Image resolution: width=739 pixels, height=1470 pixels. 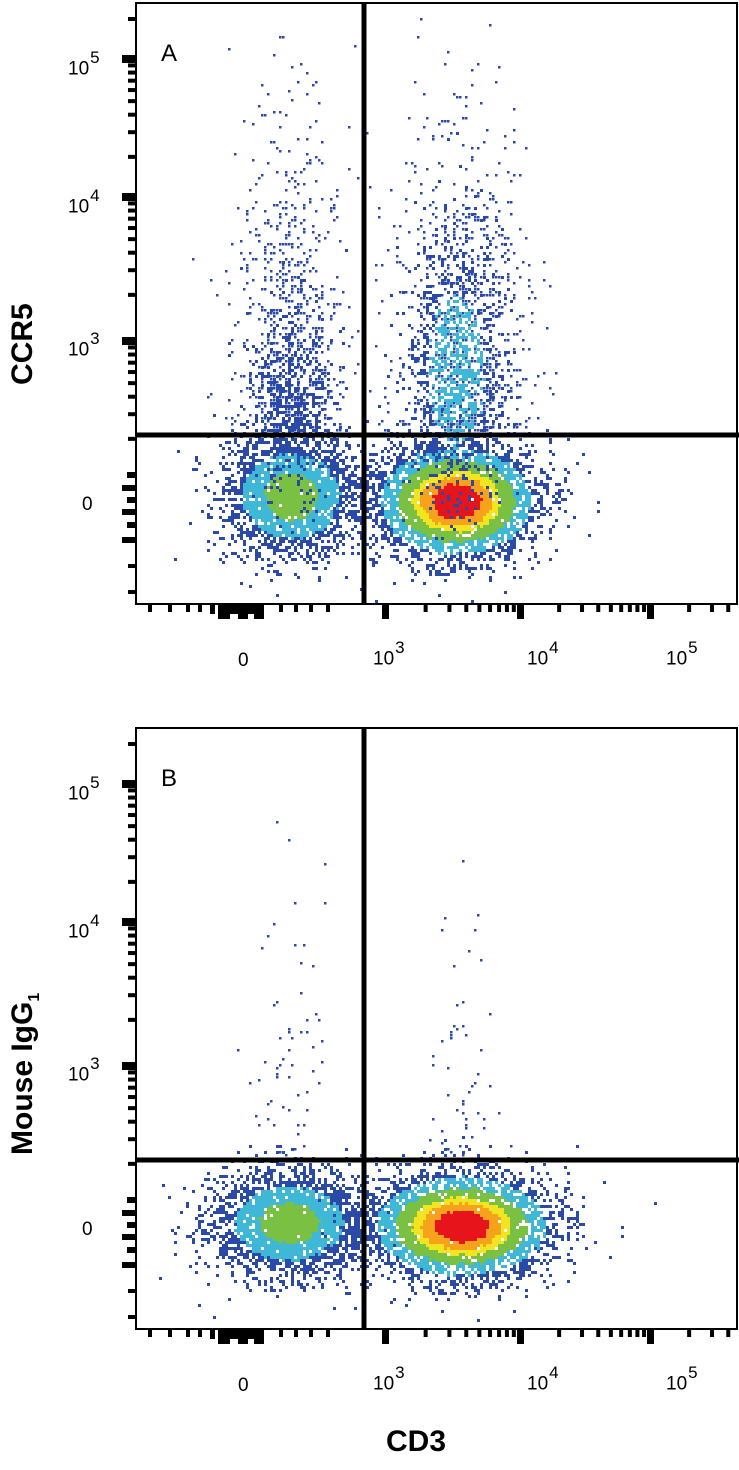 I want to click on x-tick-0-b: 0, so click(x=243, y=1385).